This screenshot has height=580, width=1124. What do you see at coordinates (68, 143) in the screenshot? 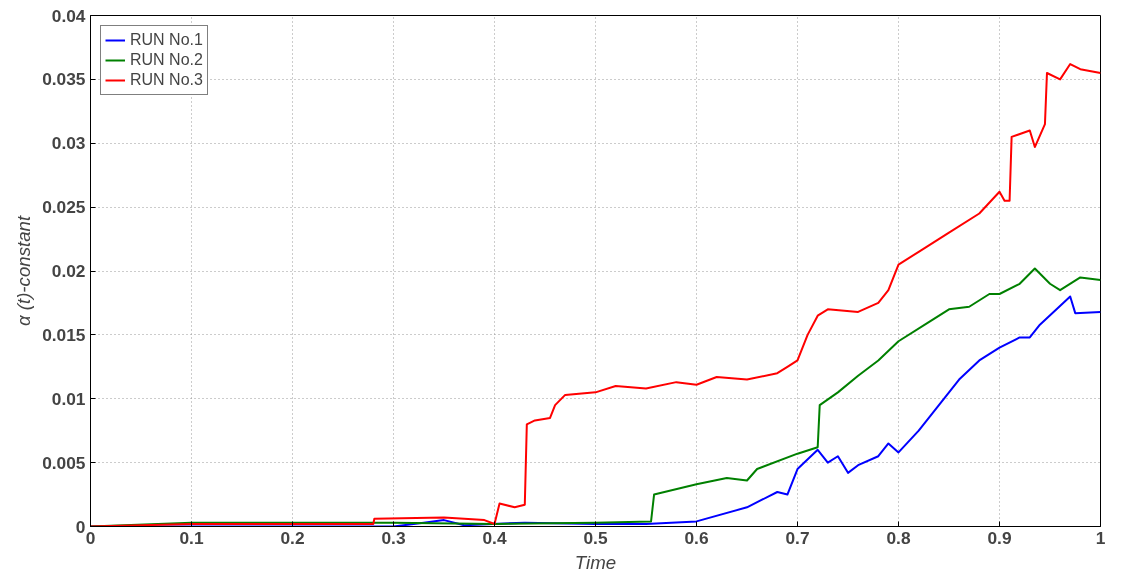
I see `y-tick-label: 0.03` at bounding box center [68, 143].